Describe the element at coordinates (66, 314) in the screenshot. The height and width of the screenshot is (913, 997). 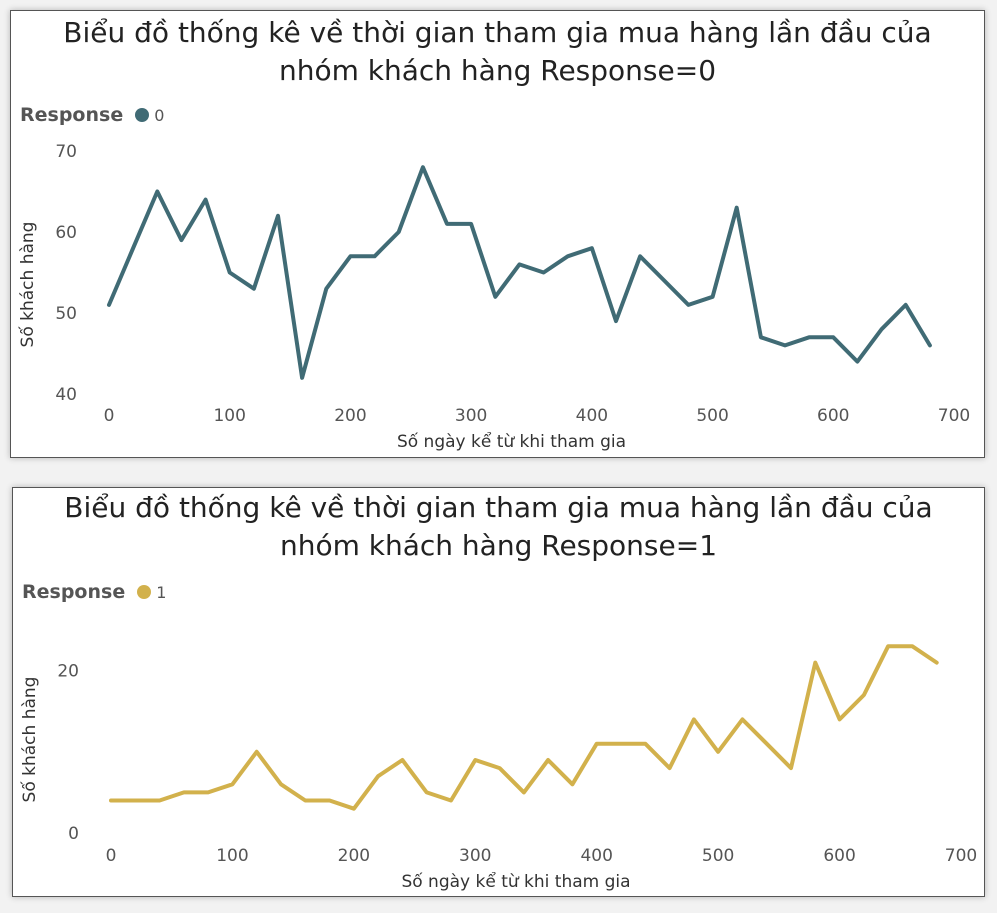
I see `y-tick-label: 50` at that location.